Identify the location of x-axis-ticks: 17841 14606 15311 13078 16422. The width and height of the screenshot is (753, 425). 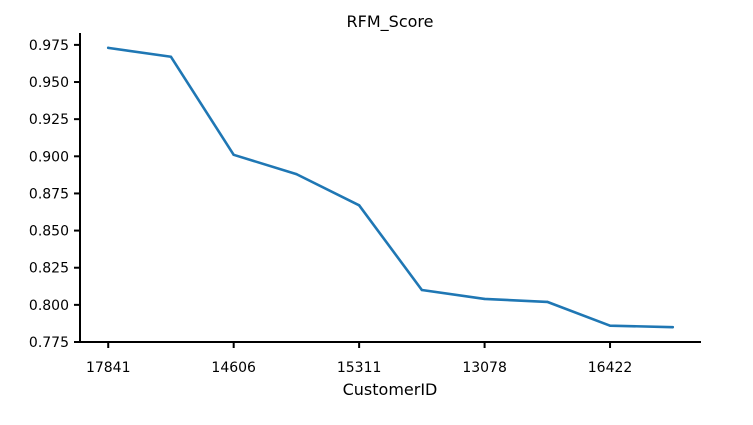
(359, 359).